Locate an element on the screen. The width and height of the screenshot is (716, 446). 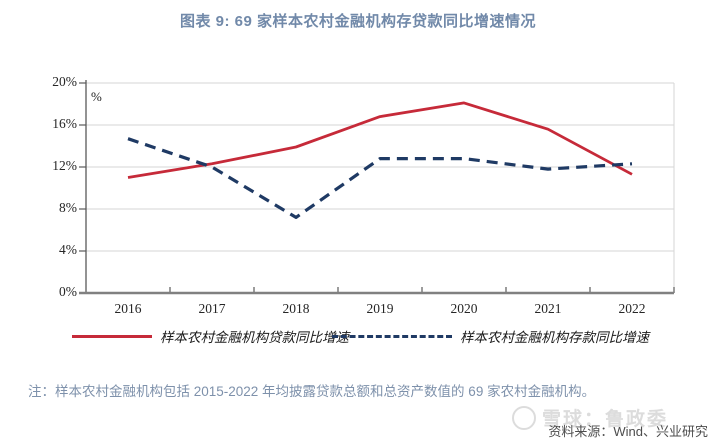
source-line: 资料来源：Wind、兴业研究 is located at coordinates (628, 431).